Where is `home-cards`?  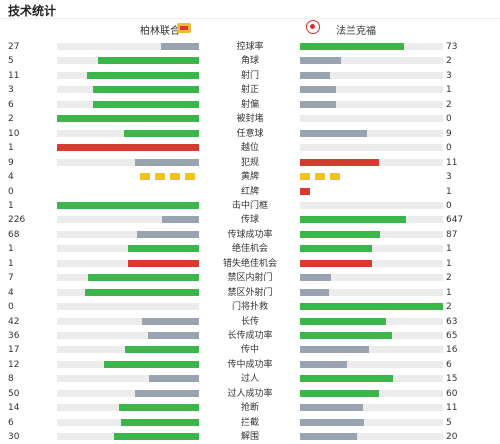
home-cards is located at coordinates (170, 177).